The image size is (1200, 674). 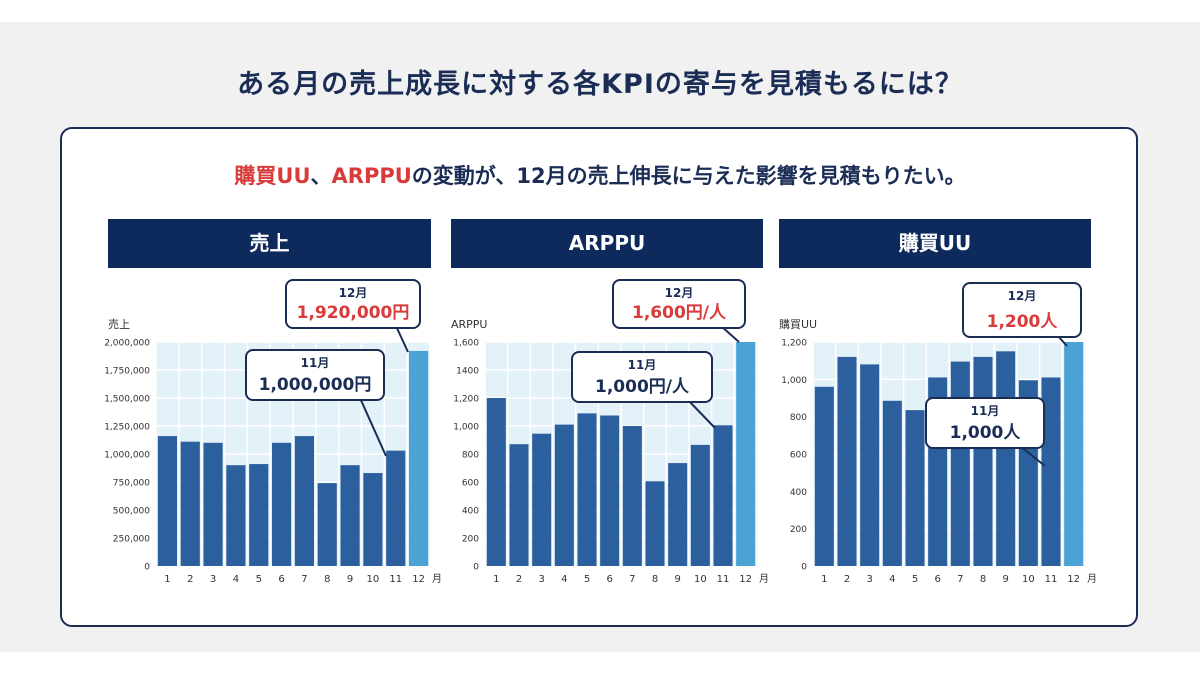 I want to click on y-tick-label: 250,000, so click(x=131, y=540).